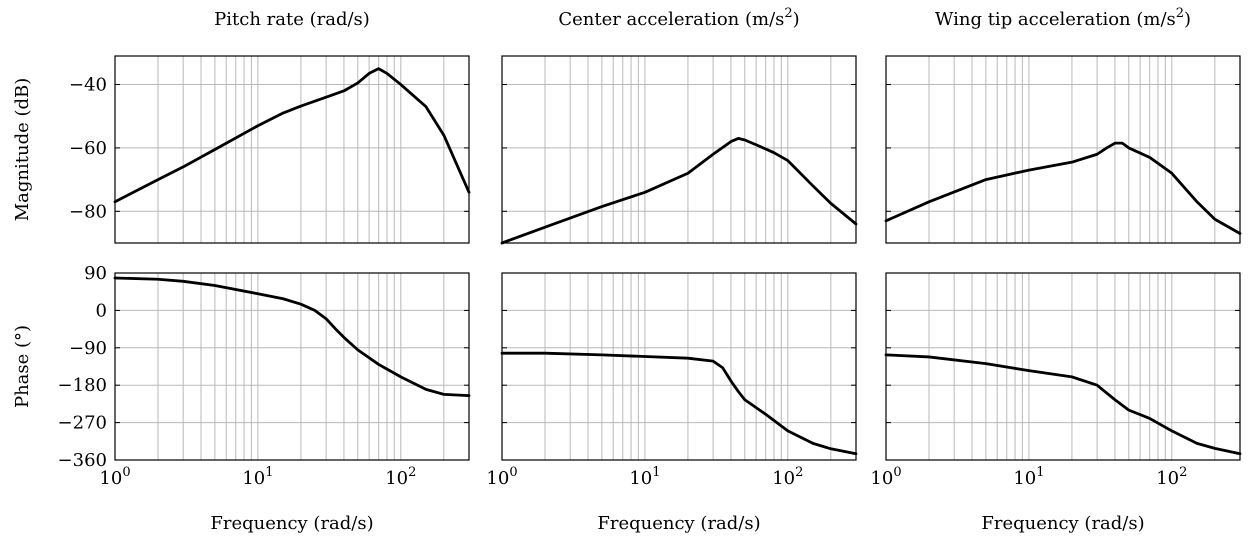 The height and width of the screenshot is (539, 1255). What do you see at coordinates (88, 85) in the screenshot?
I see `y-tick-label: −40` at bounding box center [88, 85].